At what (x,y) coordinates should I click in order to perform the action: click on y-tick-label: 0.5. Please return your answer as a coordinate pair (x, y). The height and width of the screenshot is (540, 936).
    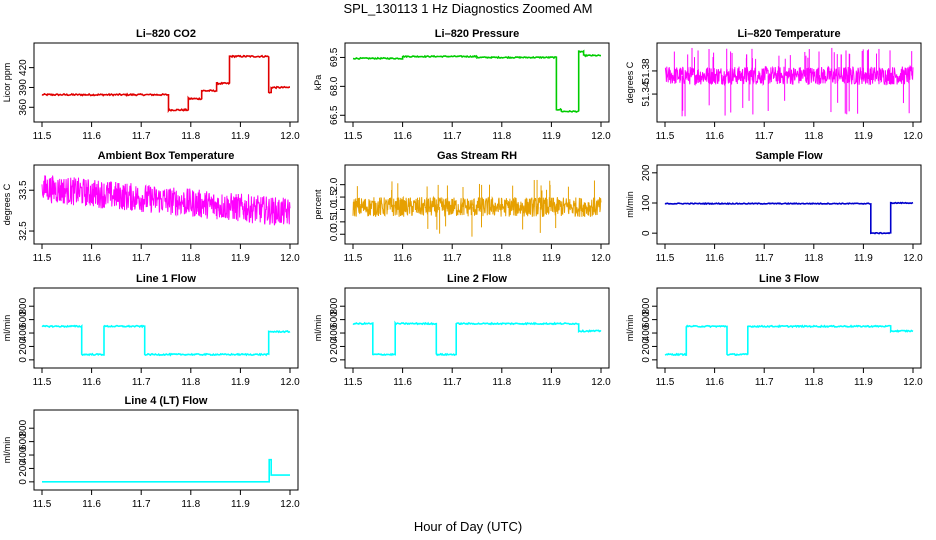
    Looking at the image, I should click on (334, 221).